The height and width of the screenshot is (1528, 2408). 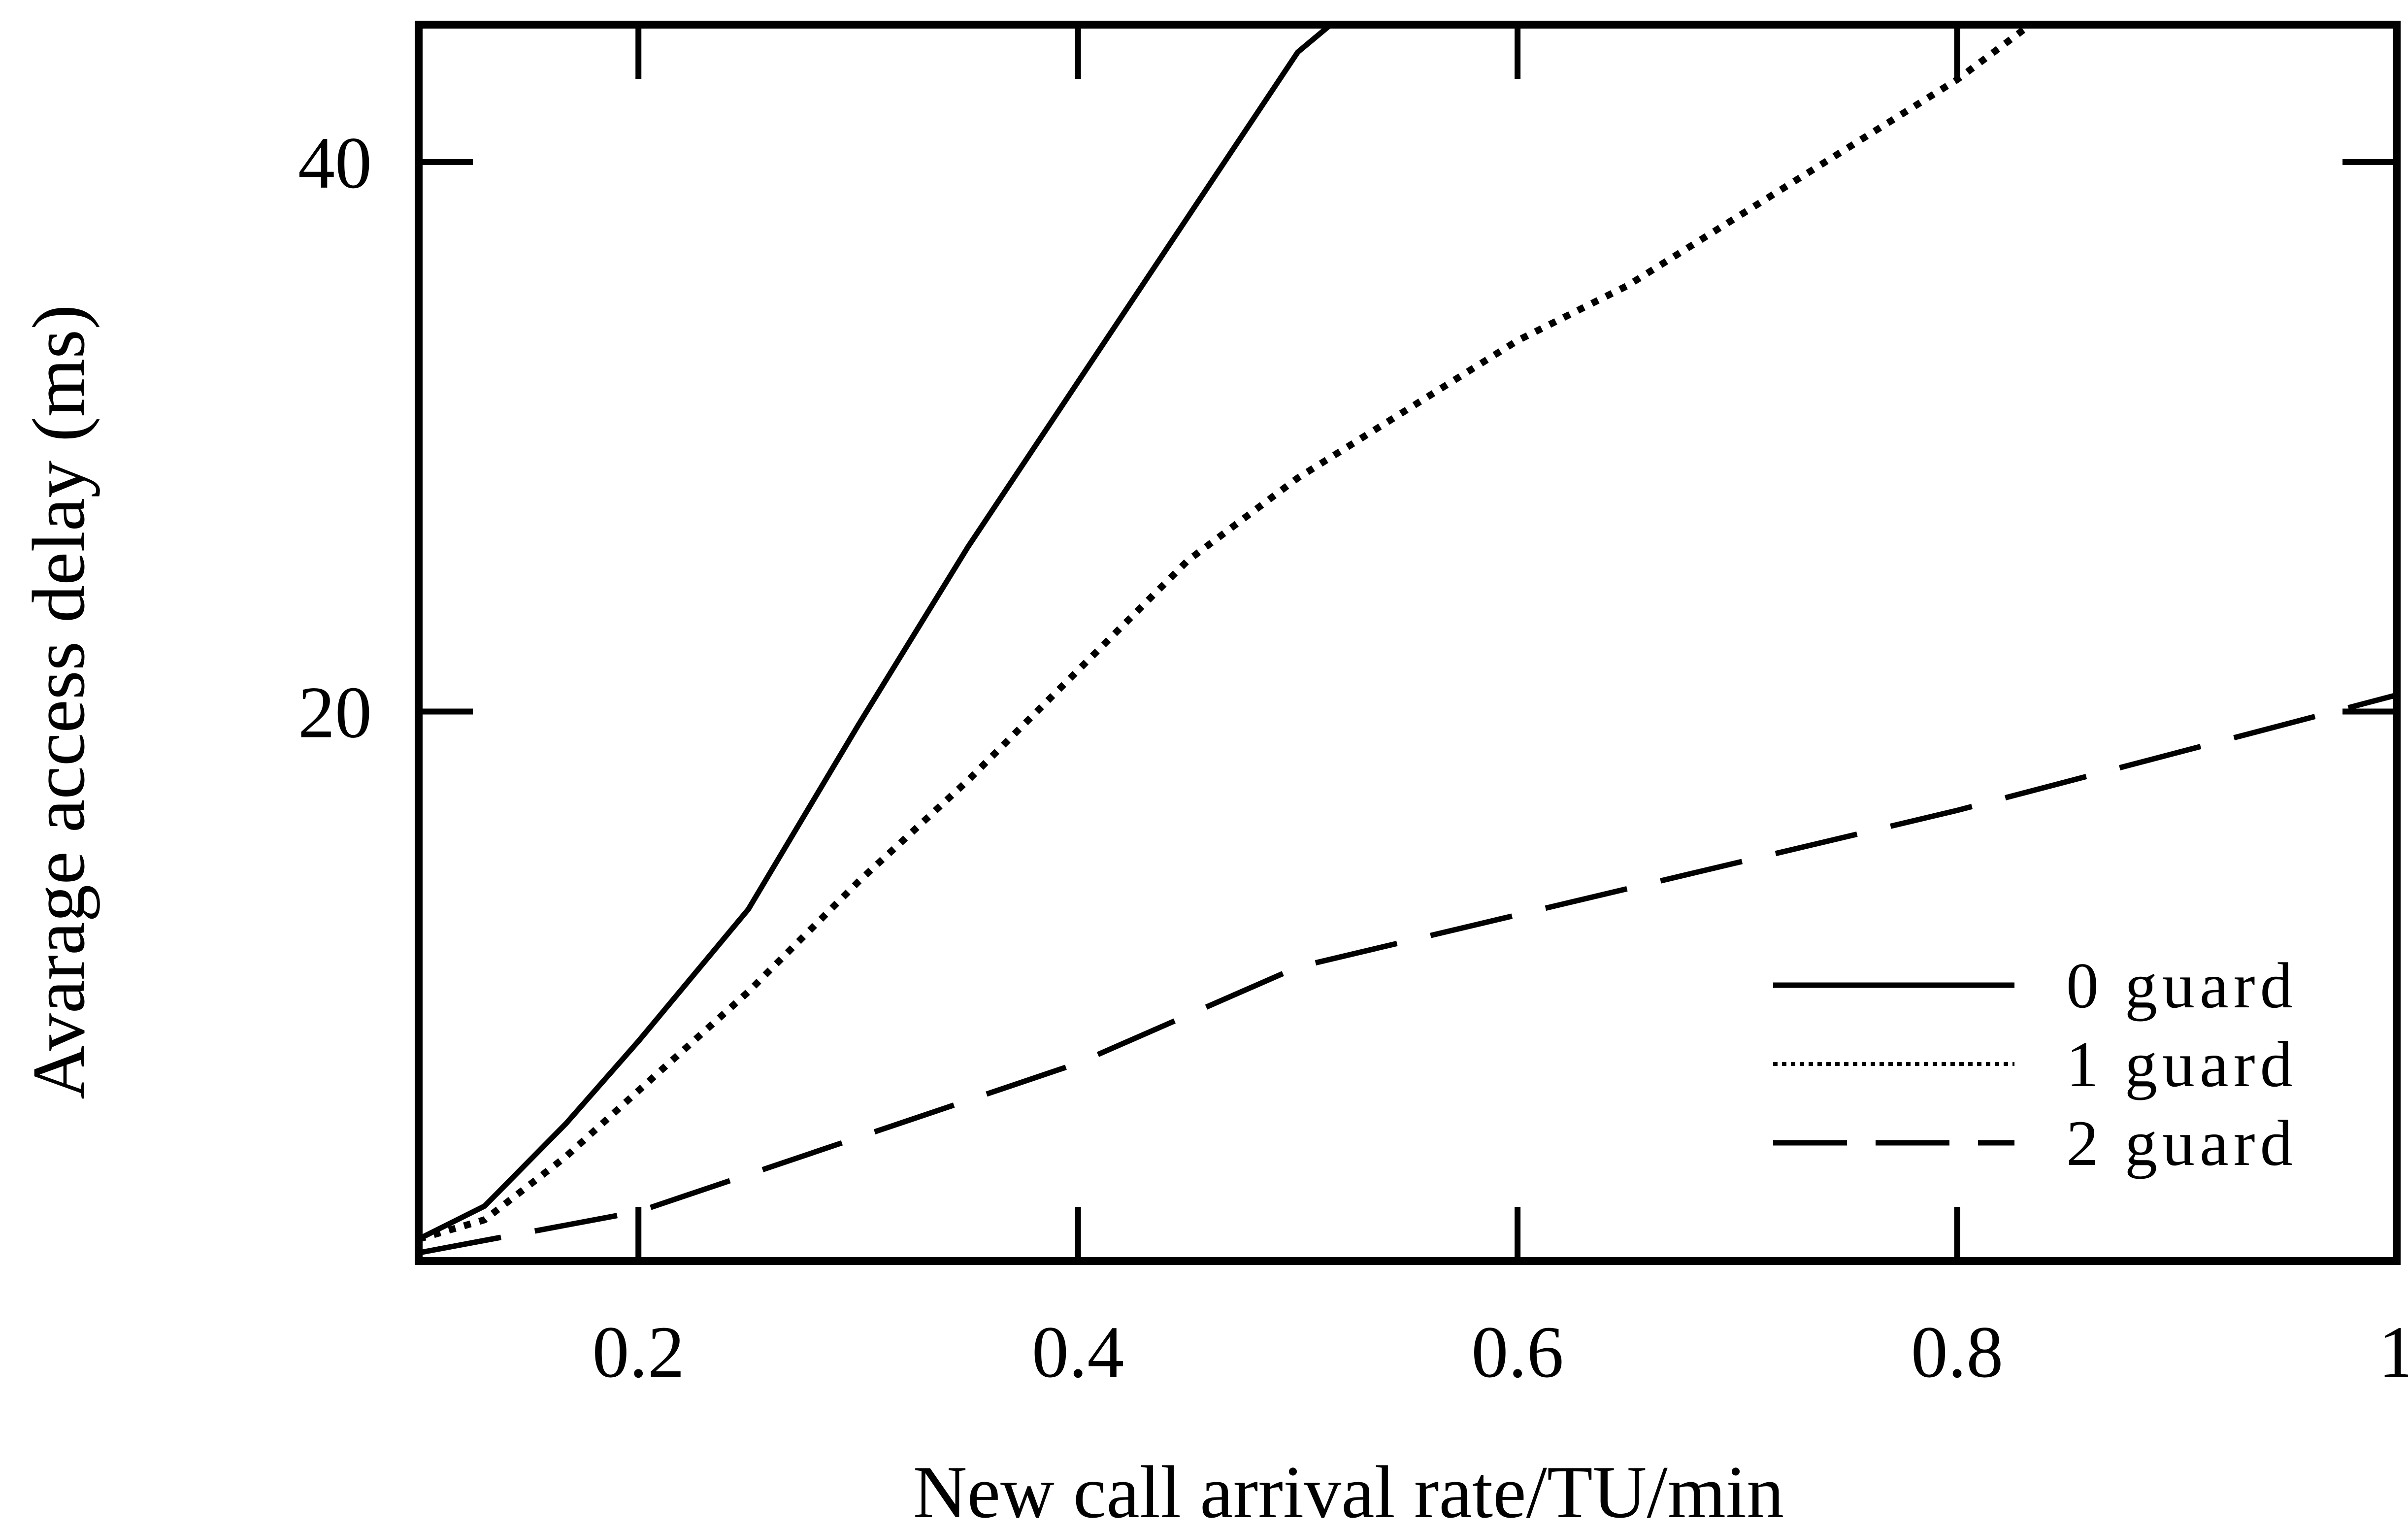 What do you see at coordinates (1518, 1352) in the screenshot?
I see `x-tick-label: 0.6` at bounding box center [1518, 1352].